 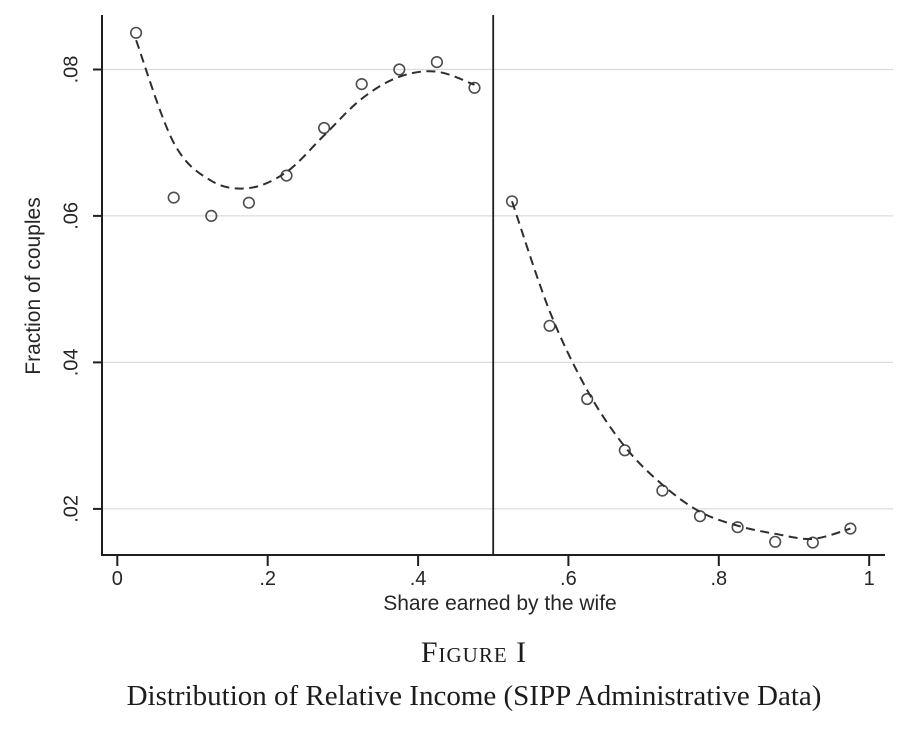 What do you see at coordinates (305, 114) in the screenshot?
I see `lowess-fit-left-curve` at bounding box center [305, 114].